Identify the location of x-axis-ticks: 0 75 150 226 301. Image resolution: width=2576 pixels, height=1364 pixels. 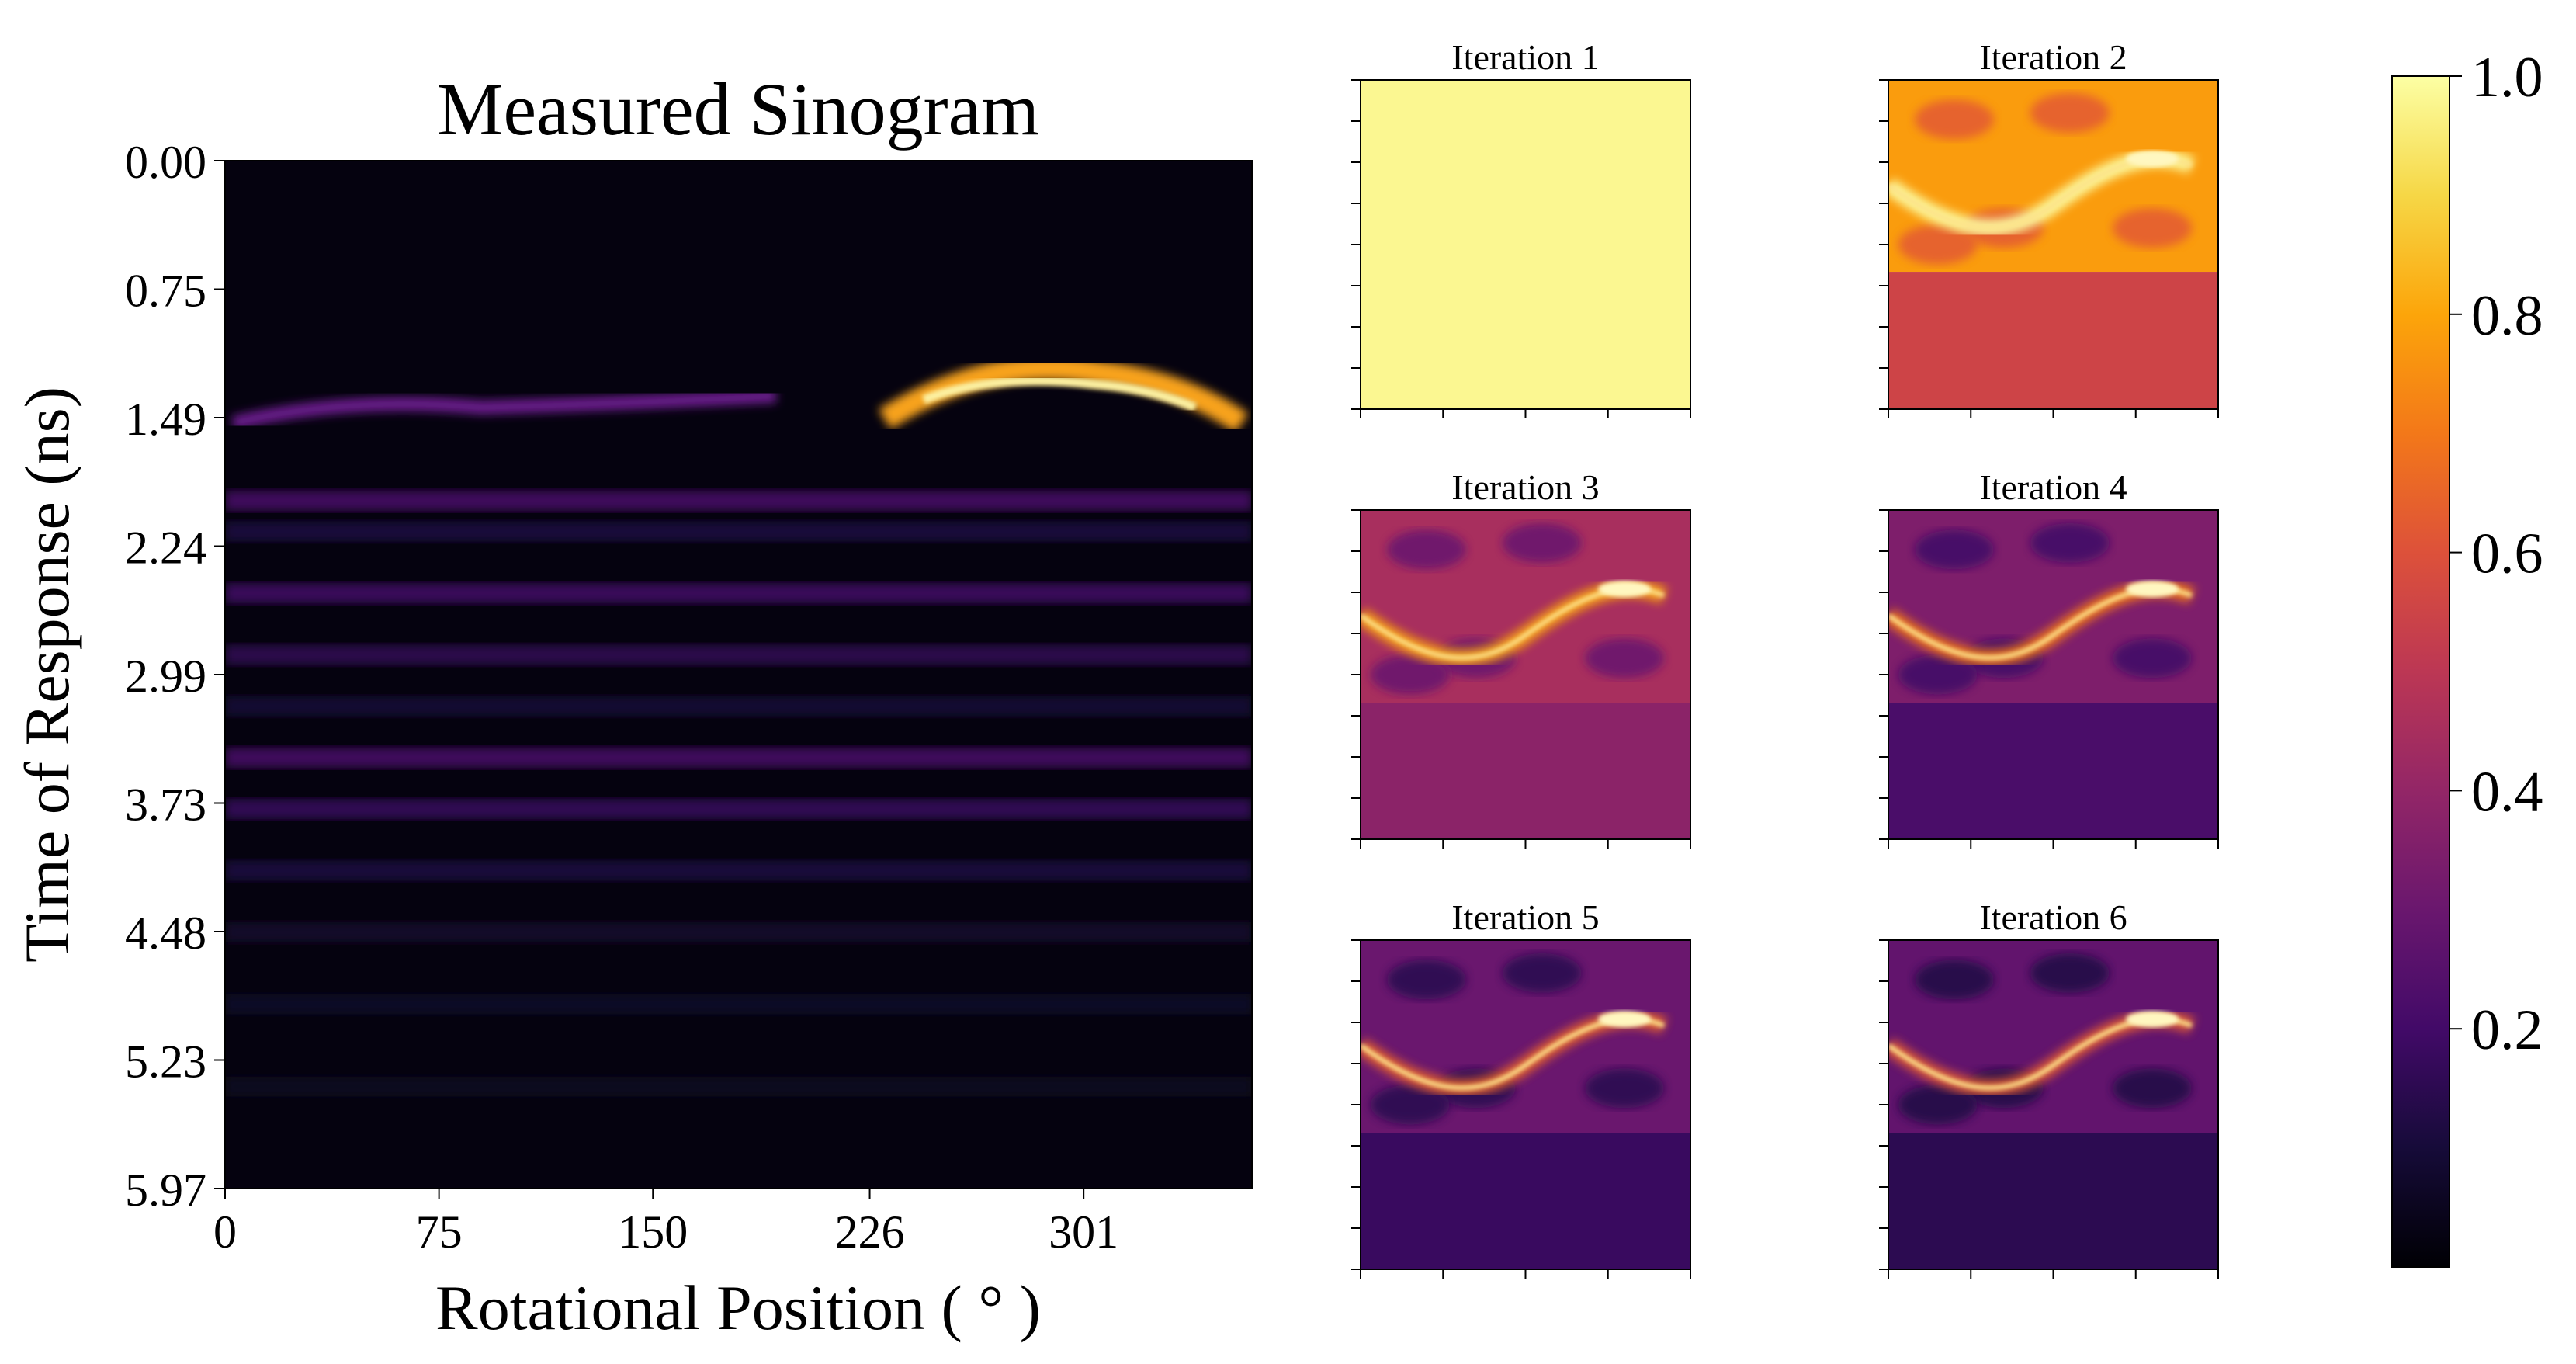
(665, 1223).